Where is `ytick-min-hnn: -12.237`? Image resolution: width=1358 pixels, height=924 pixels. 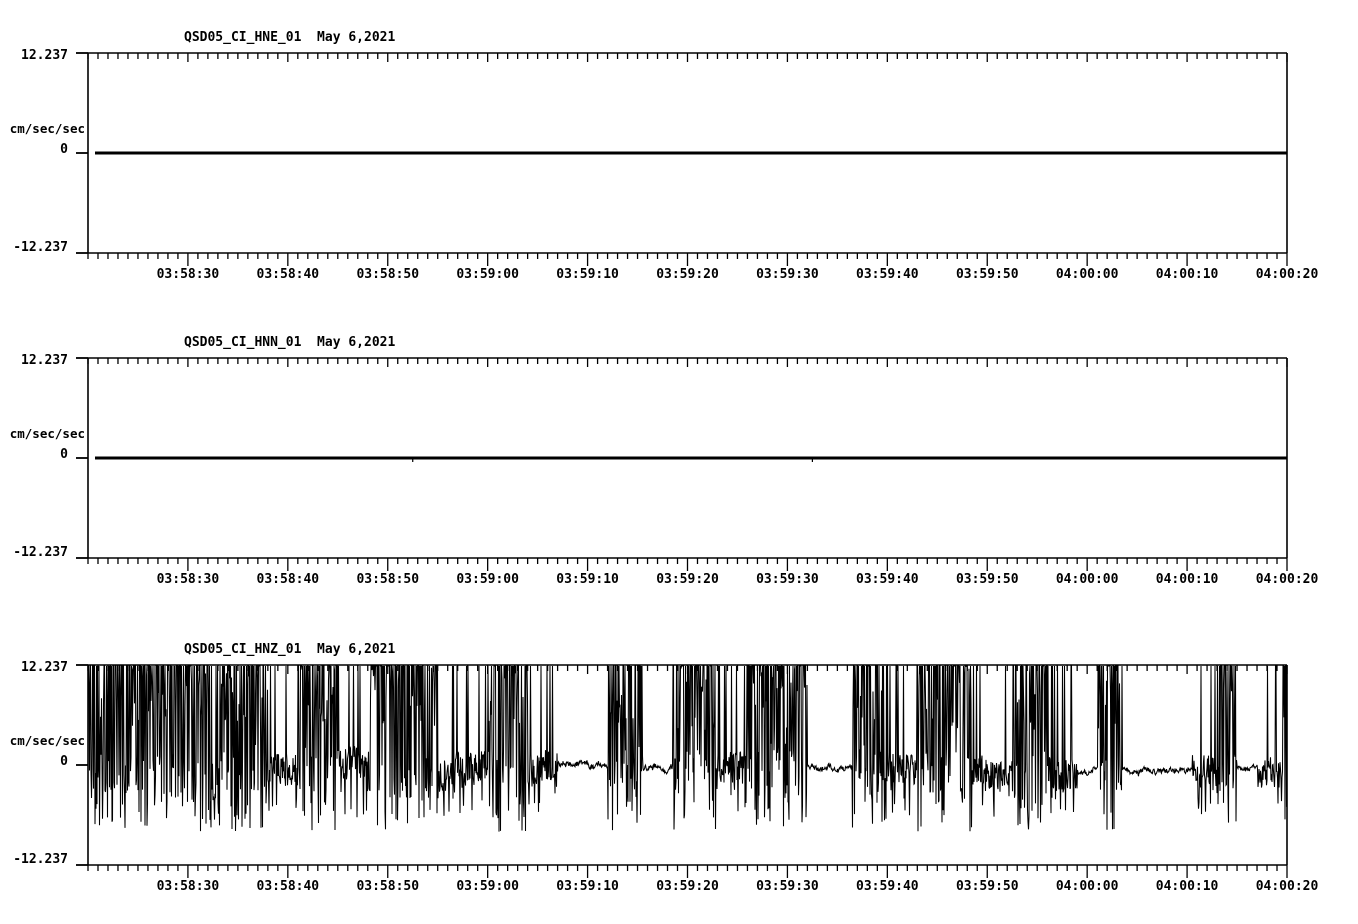 ytick-min-hnn: -12.237 is located at coordinates (40, 552).